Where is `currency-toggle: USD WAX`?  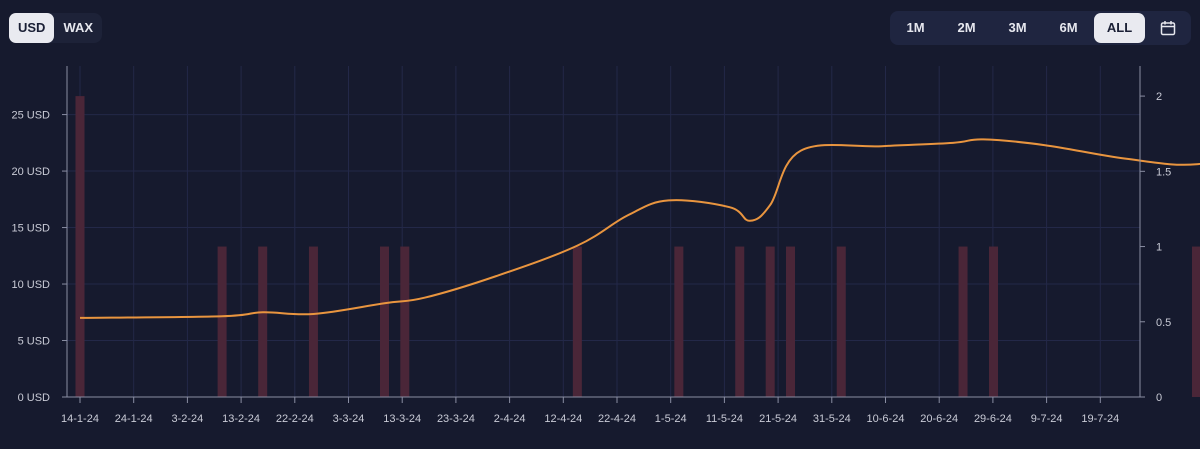
currency-toggle: USD WAX is located at coordinates (56, 28).